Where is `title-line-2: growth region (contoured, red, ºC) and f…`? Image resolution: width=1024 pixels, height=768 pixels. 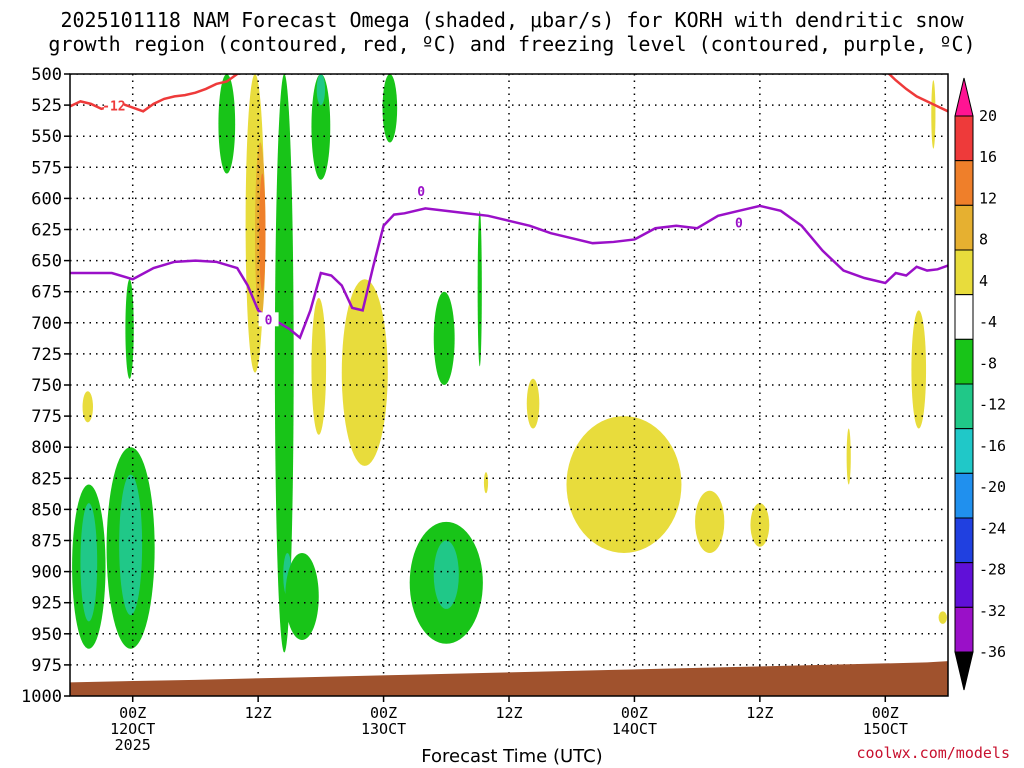 title-line-2: growth region (contoured, red, ºC) and f… is located at coordinates (512, 44).